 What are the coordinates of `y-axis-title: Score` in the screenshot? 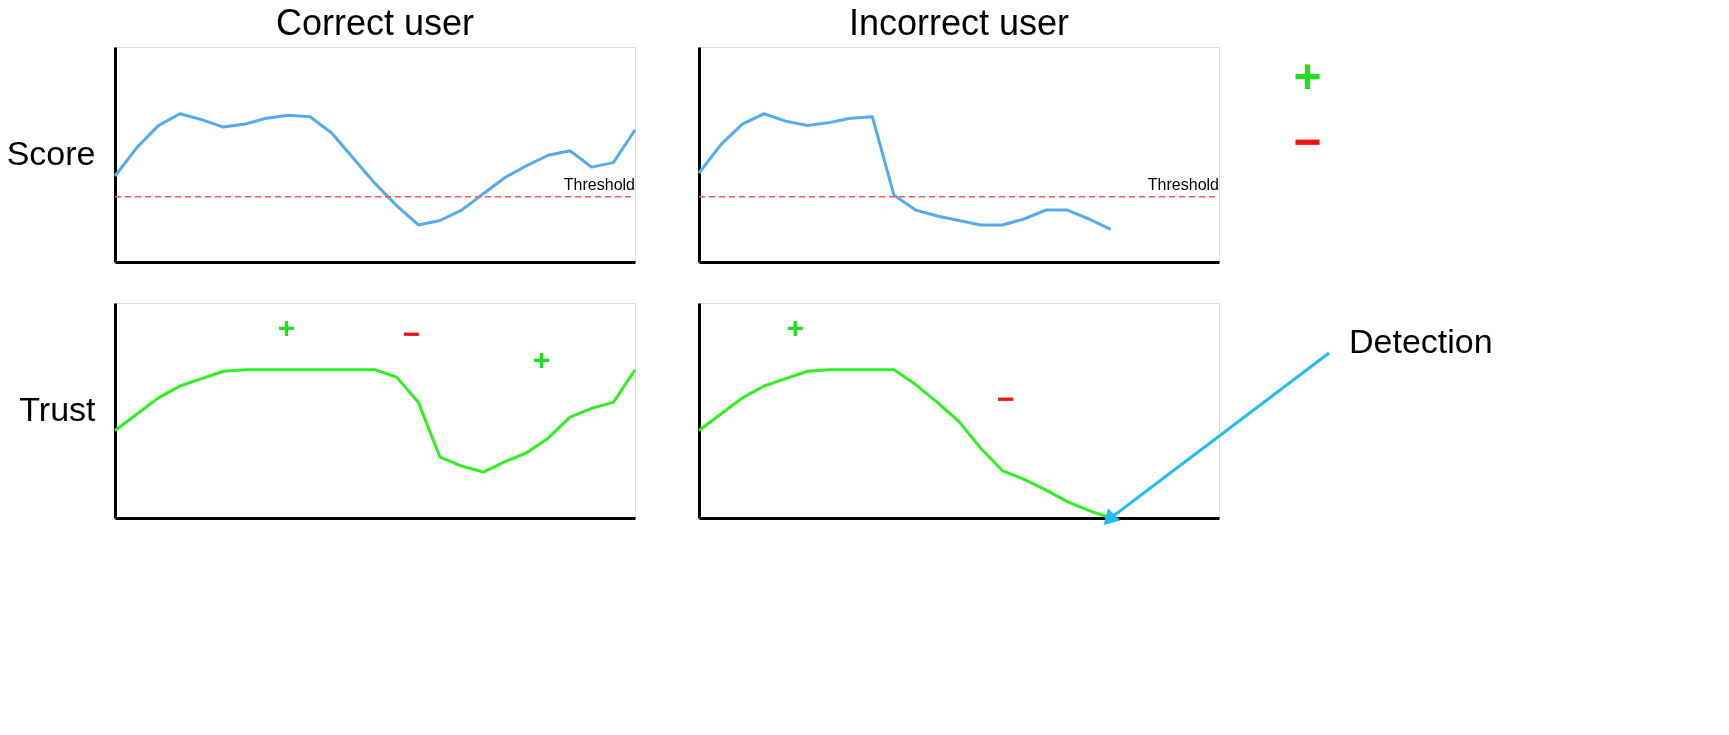 It's located at (51, 153).